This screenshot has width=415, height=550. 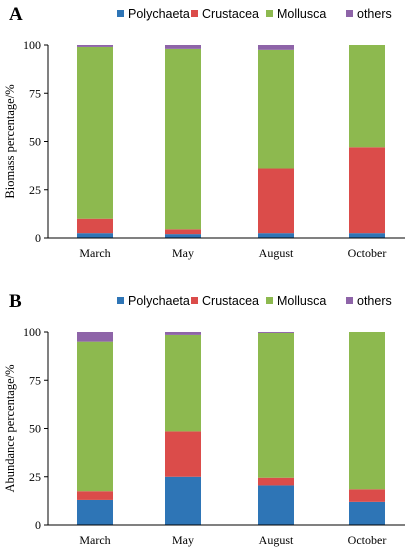 I want to click on y-axis-label: Biomass percentage/%, so click(x=10, y=141).